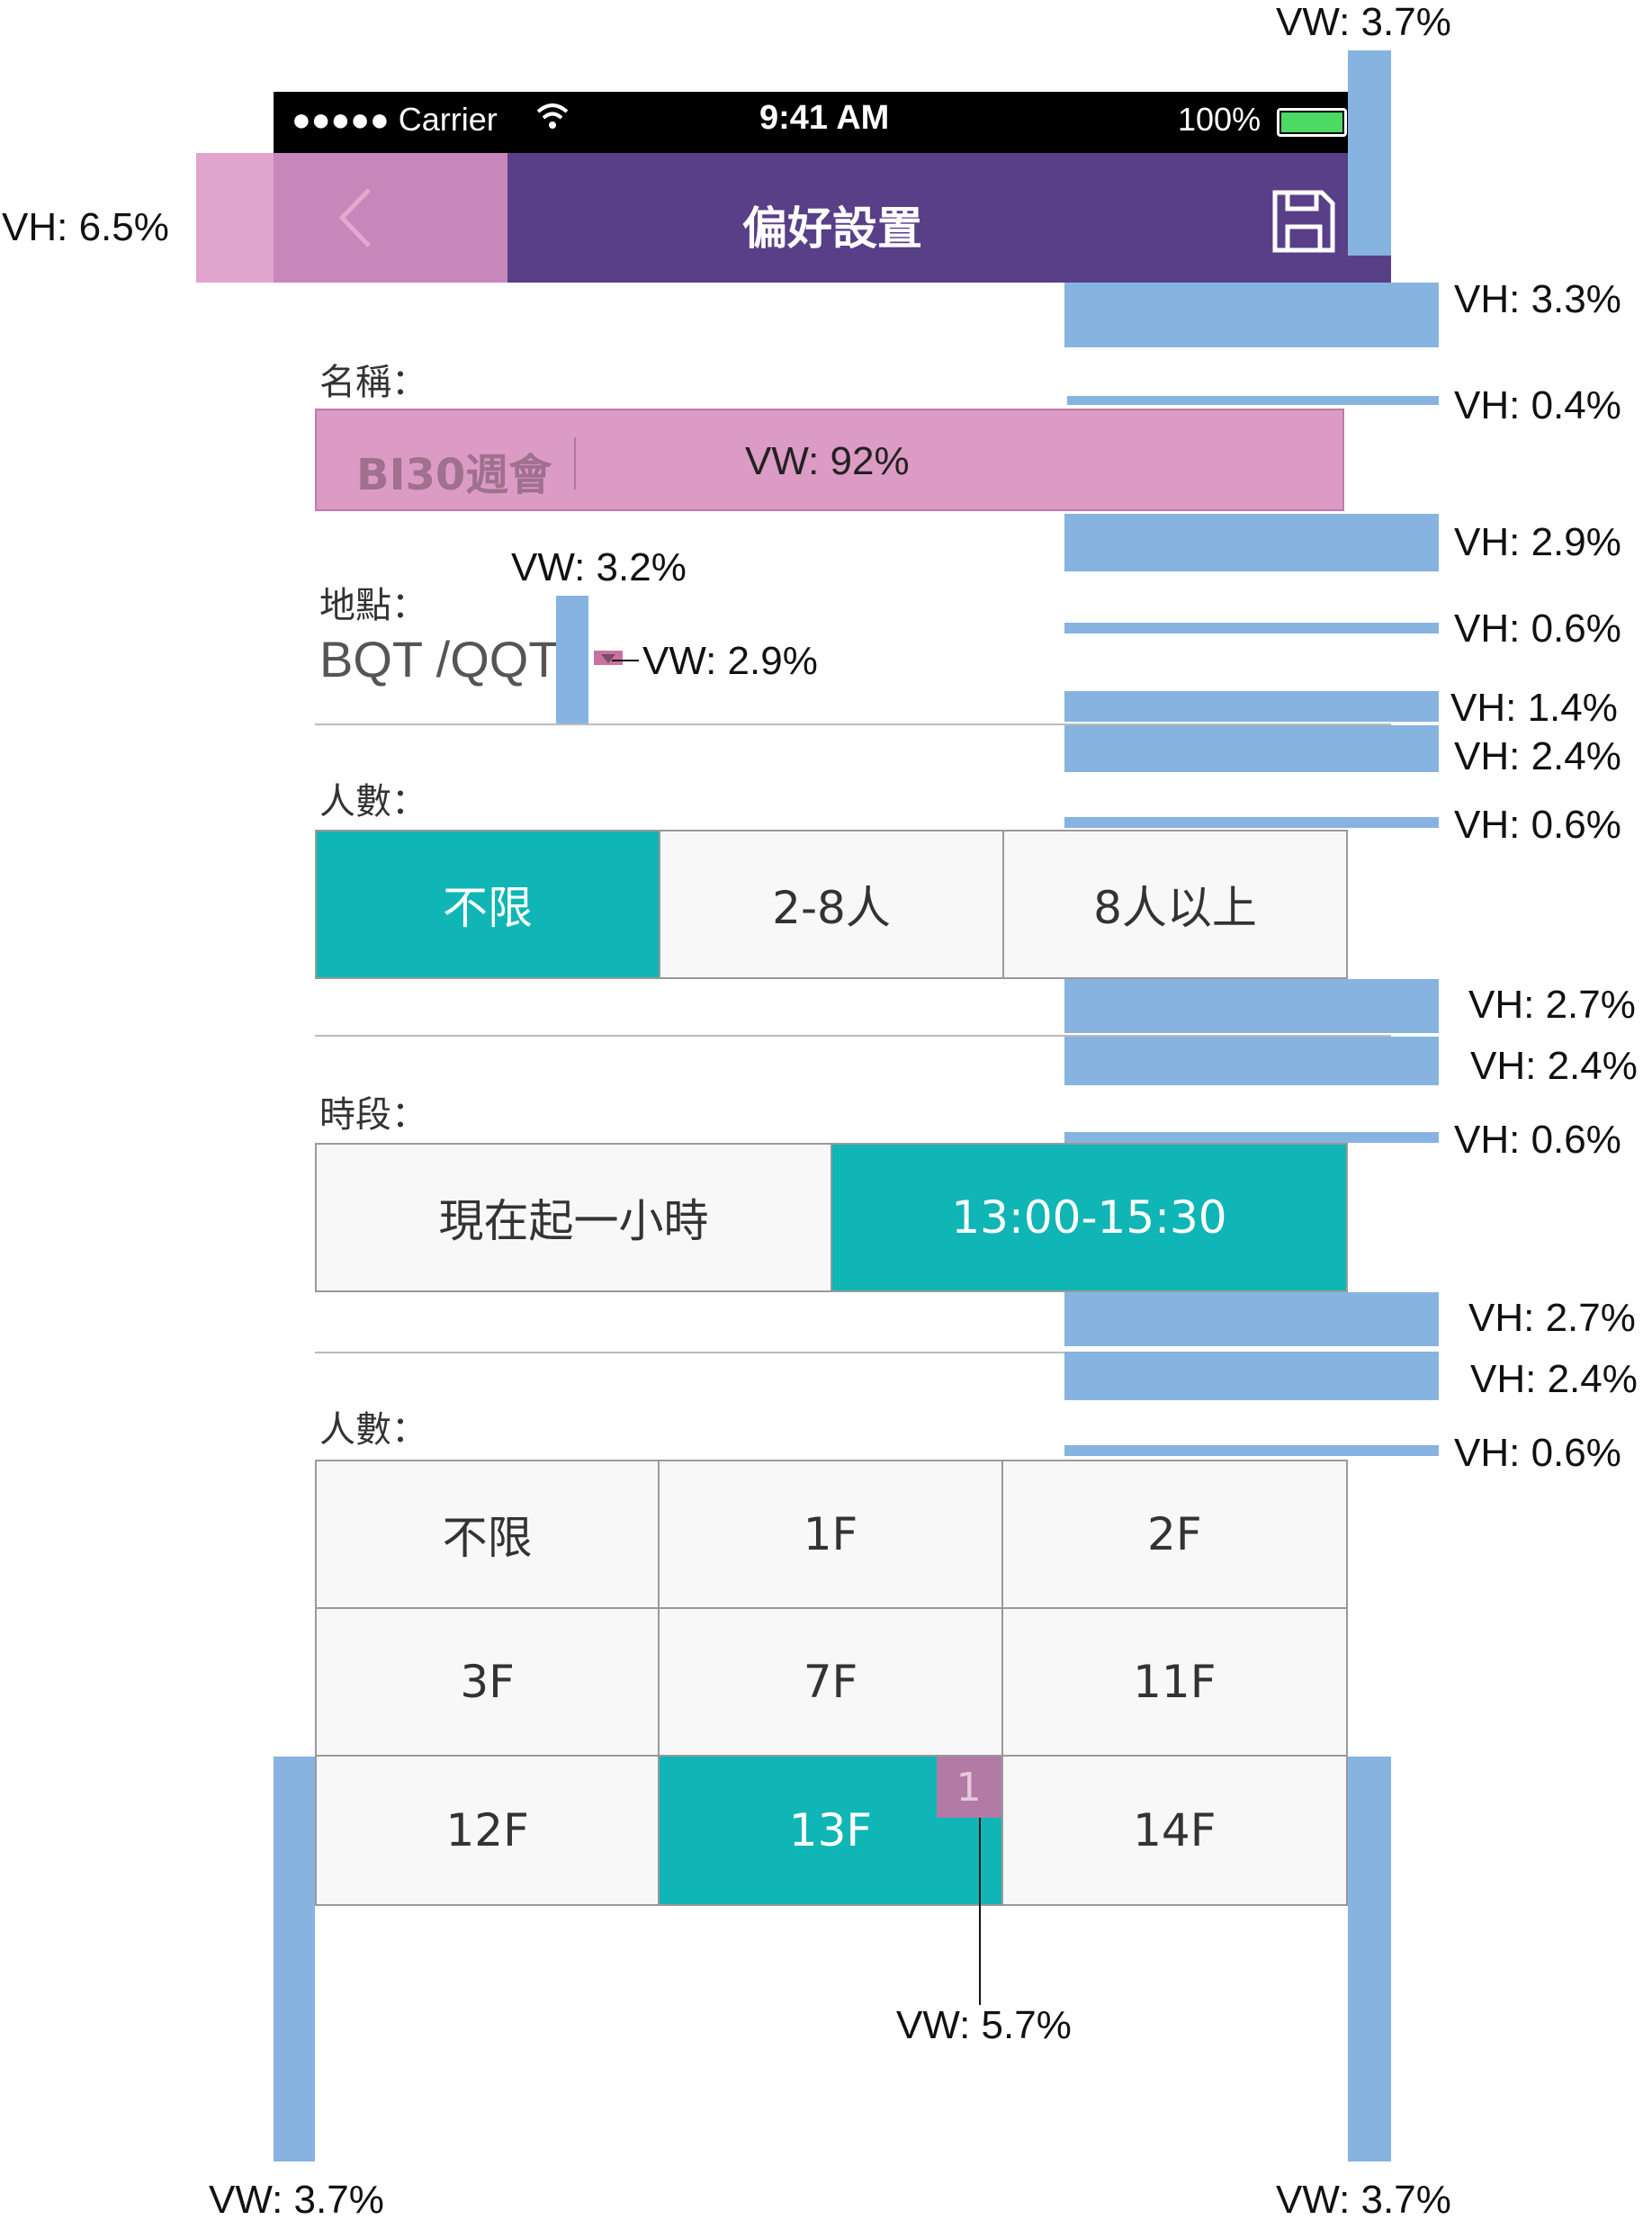 Image resolution: width=1652 pixels, height=2229 pixels. What do you see at coordinates (1363, 22) in the screenshot?
I see `annot-vw-top: VW: 3.7%` at bounding box center [1363, 22].